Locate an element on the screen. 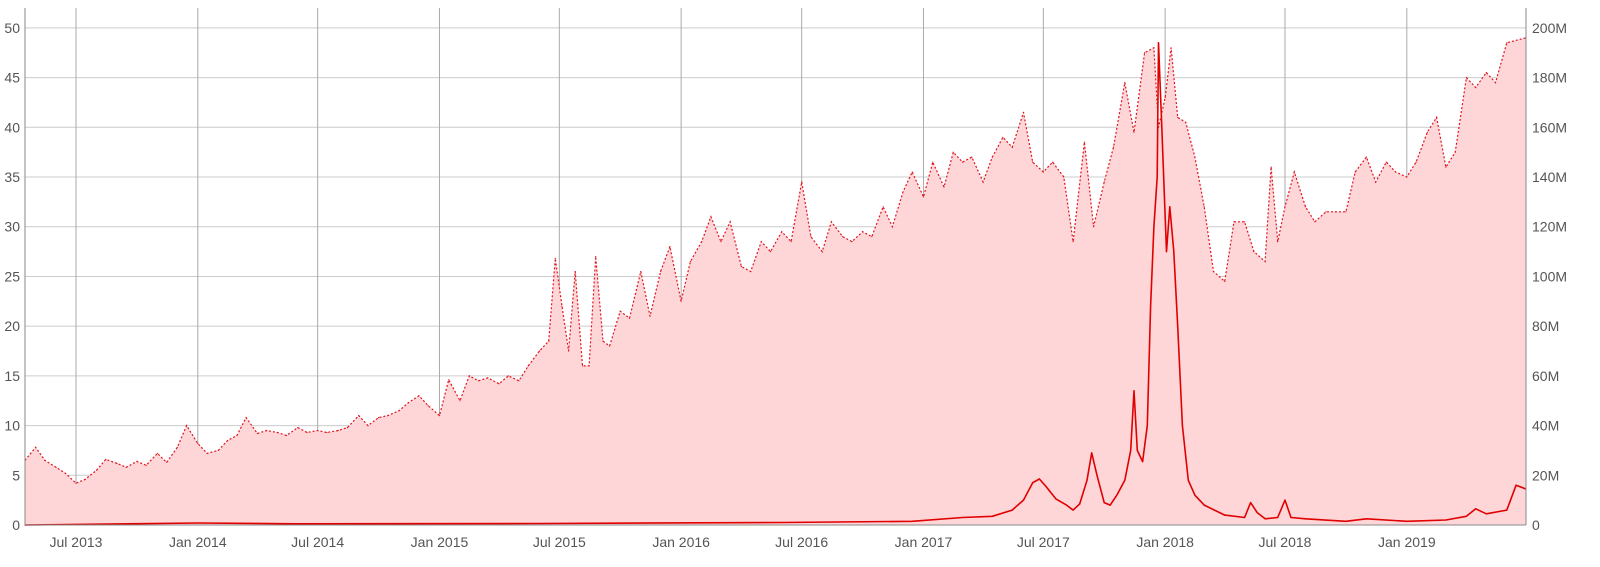  x-tick-label: Jul 2018 is located at coordinates (1285, 542).